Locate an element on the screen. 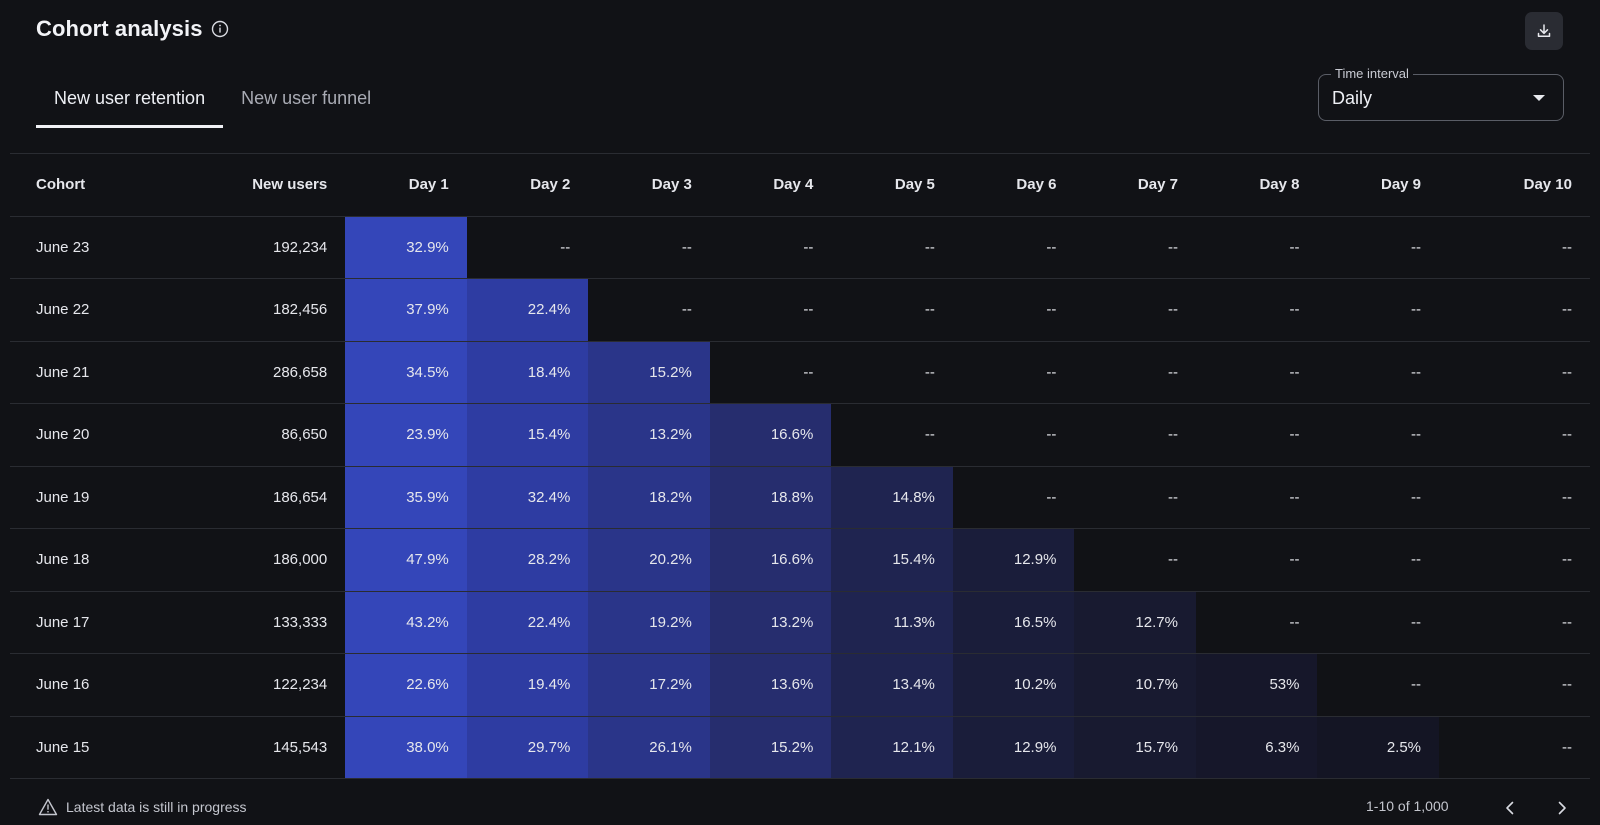 This screenshot has width=1600, height=825. cohort-cell: June 22 is located at coordinates (91, 310).